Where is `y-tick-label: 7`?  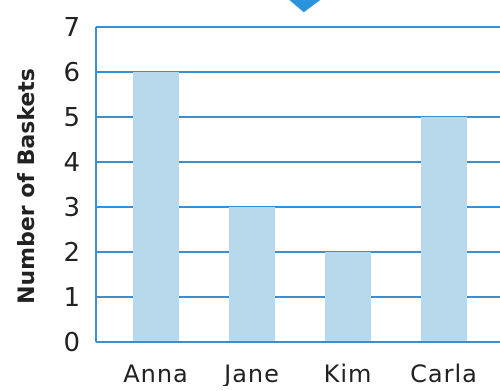
y-tick-label: 7 is located at coordinates (71, 28).